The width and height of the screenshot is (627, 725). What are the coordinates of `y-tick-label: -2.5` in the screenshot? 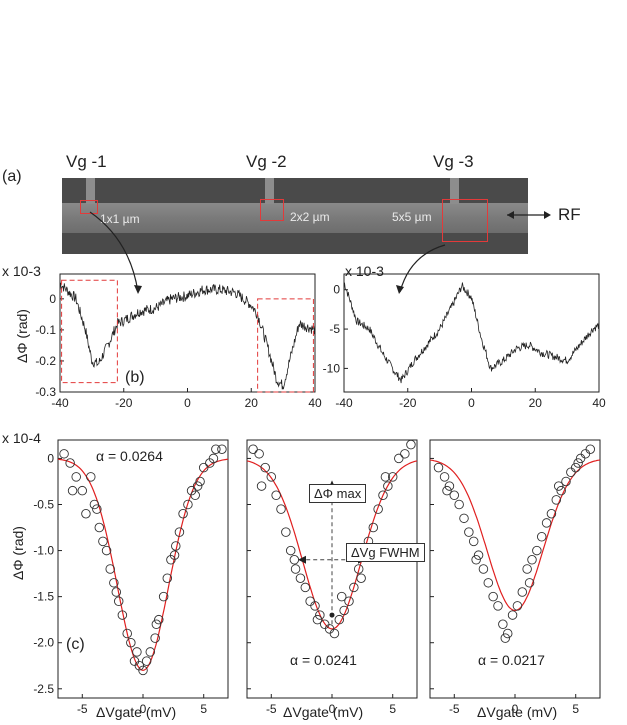 It's located at (43, 689).